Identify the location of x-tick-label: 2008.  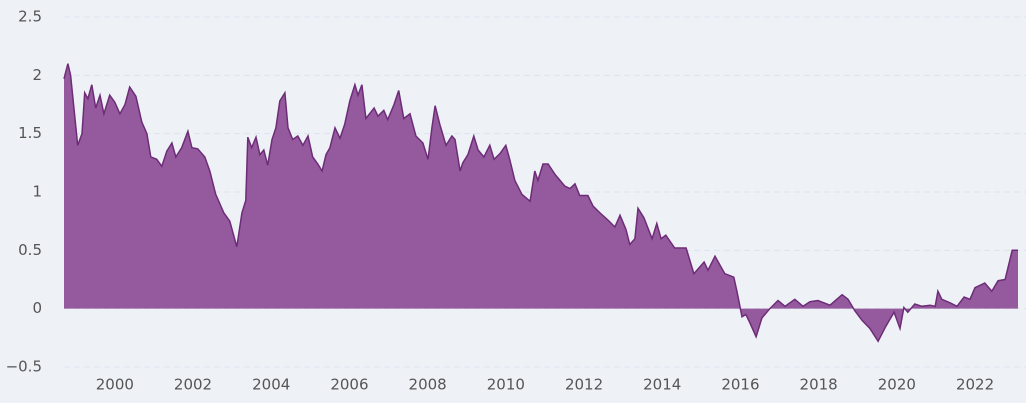
(428, 385).